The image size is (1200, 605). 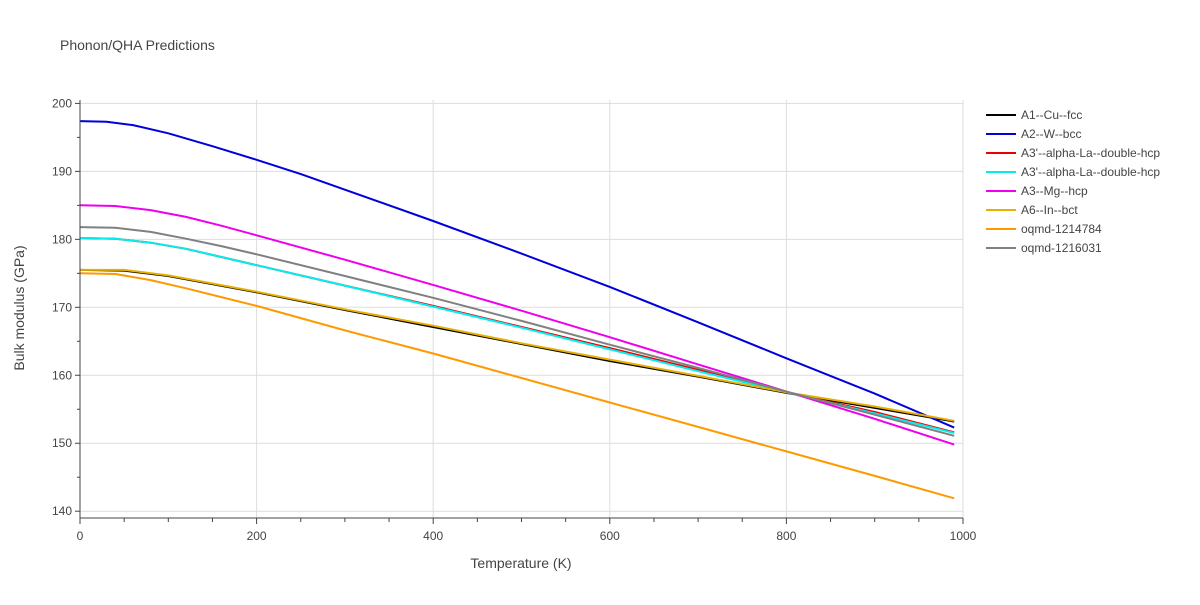 What do you see at coordinates (62, 307) in the screenshot?
I see `y-tick-label: 170` at bounding box center [62, 307].